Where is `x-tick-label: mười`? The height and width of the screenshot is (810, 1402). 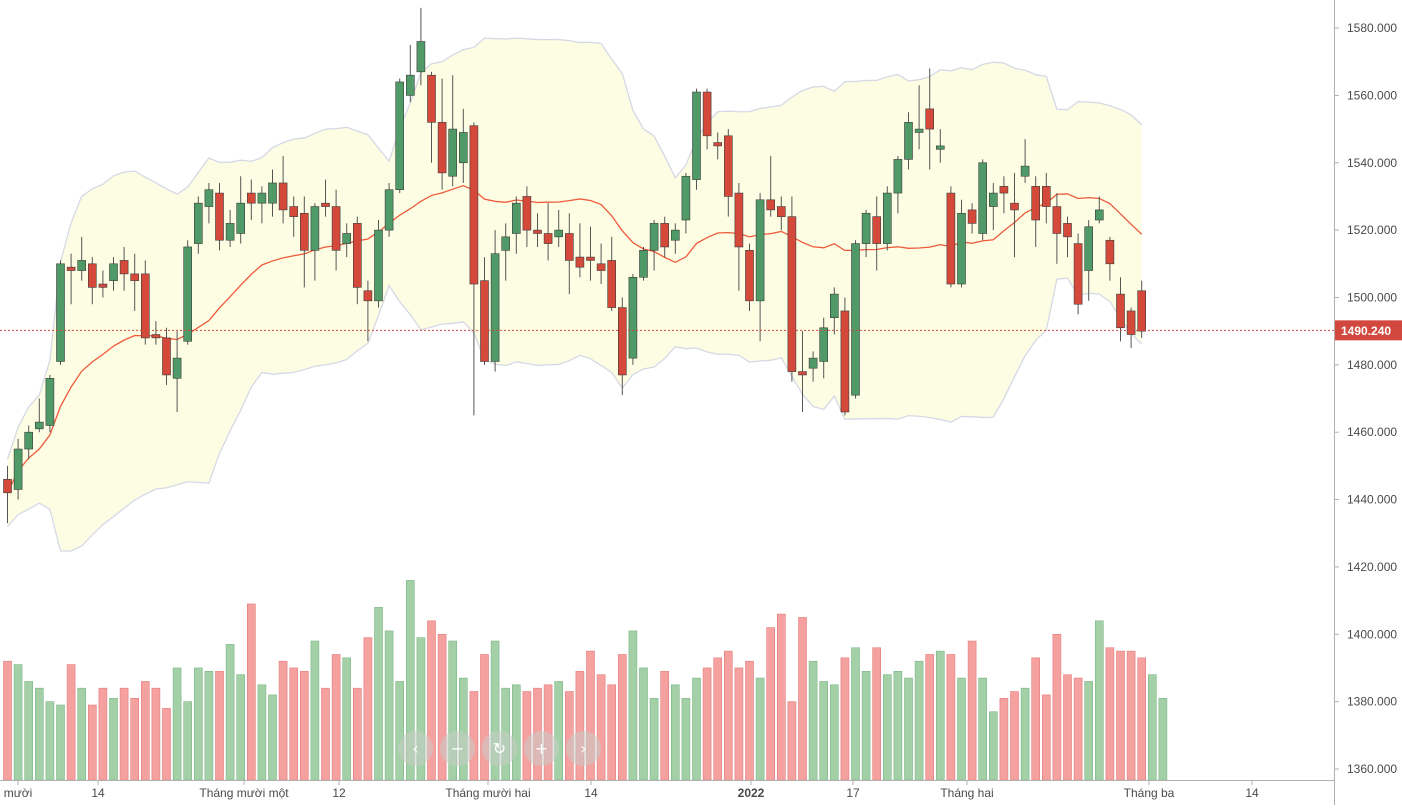 x-tick-label: mười is located at coordinates (18, 793).